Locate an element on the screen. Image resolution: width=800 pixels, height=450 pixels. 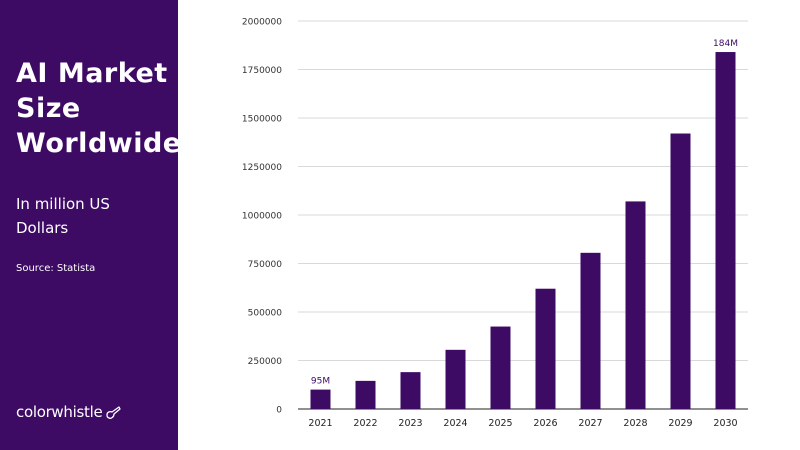
x-tick-label: 2026 is located at coordinates (545, 423).